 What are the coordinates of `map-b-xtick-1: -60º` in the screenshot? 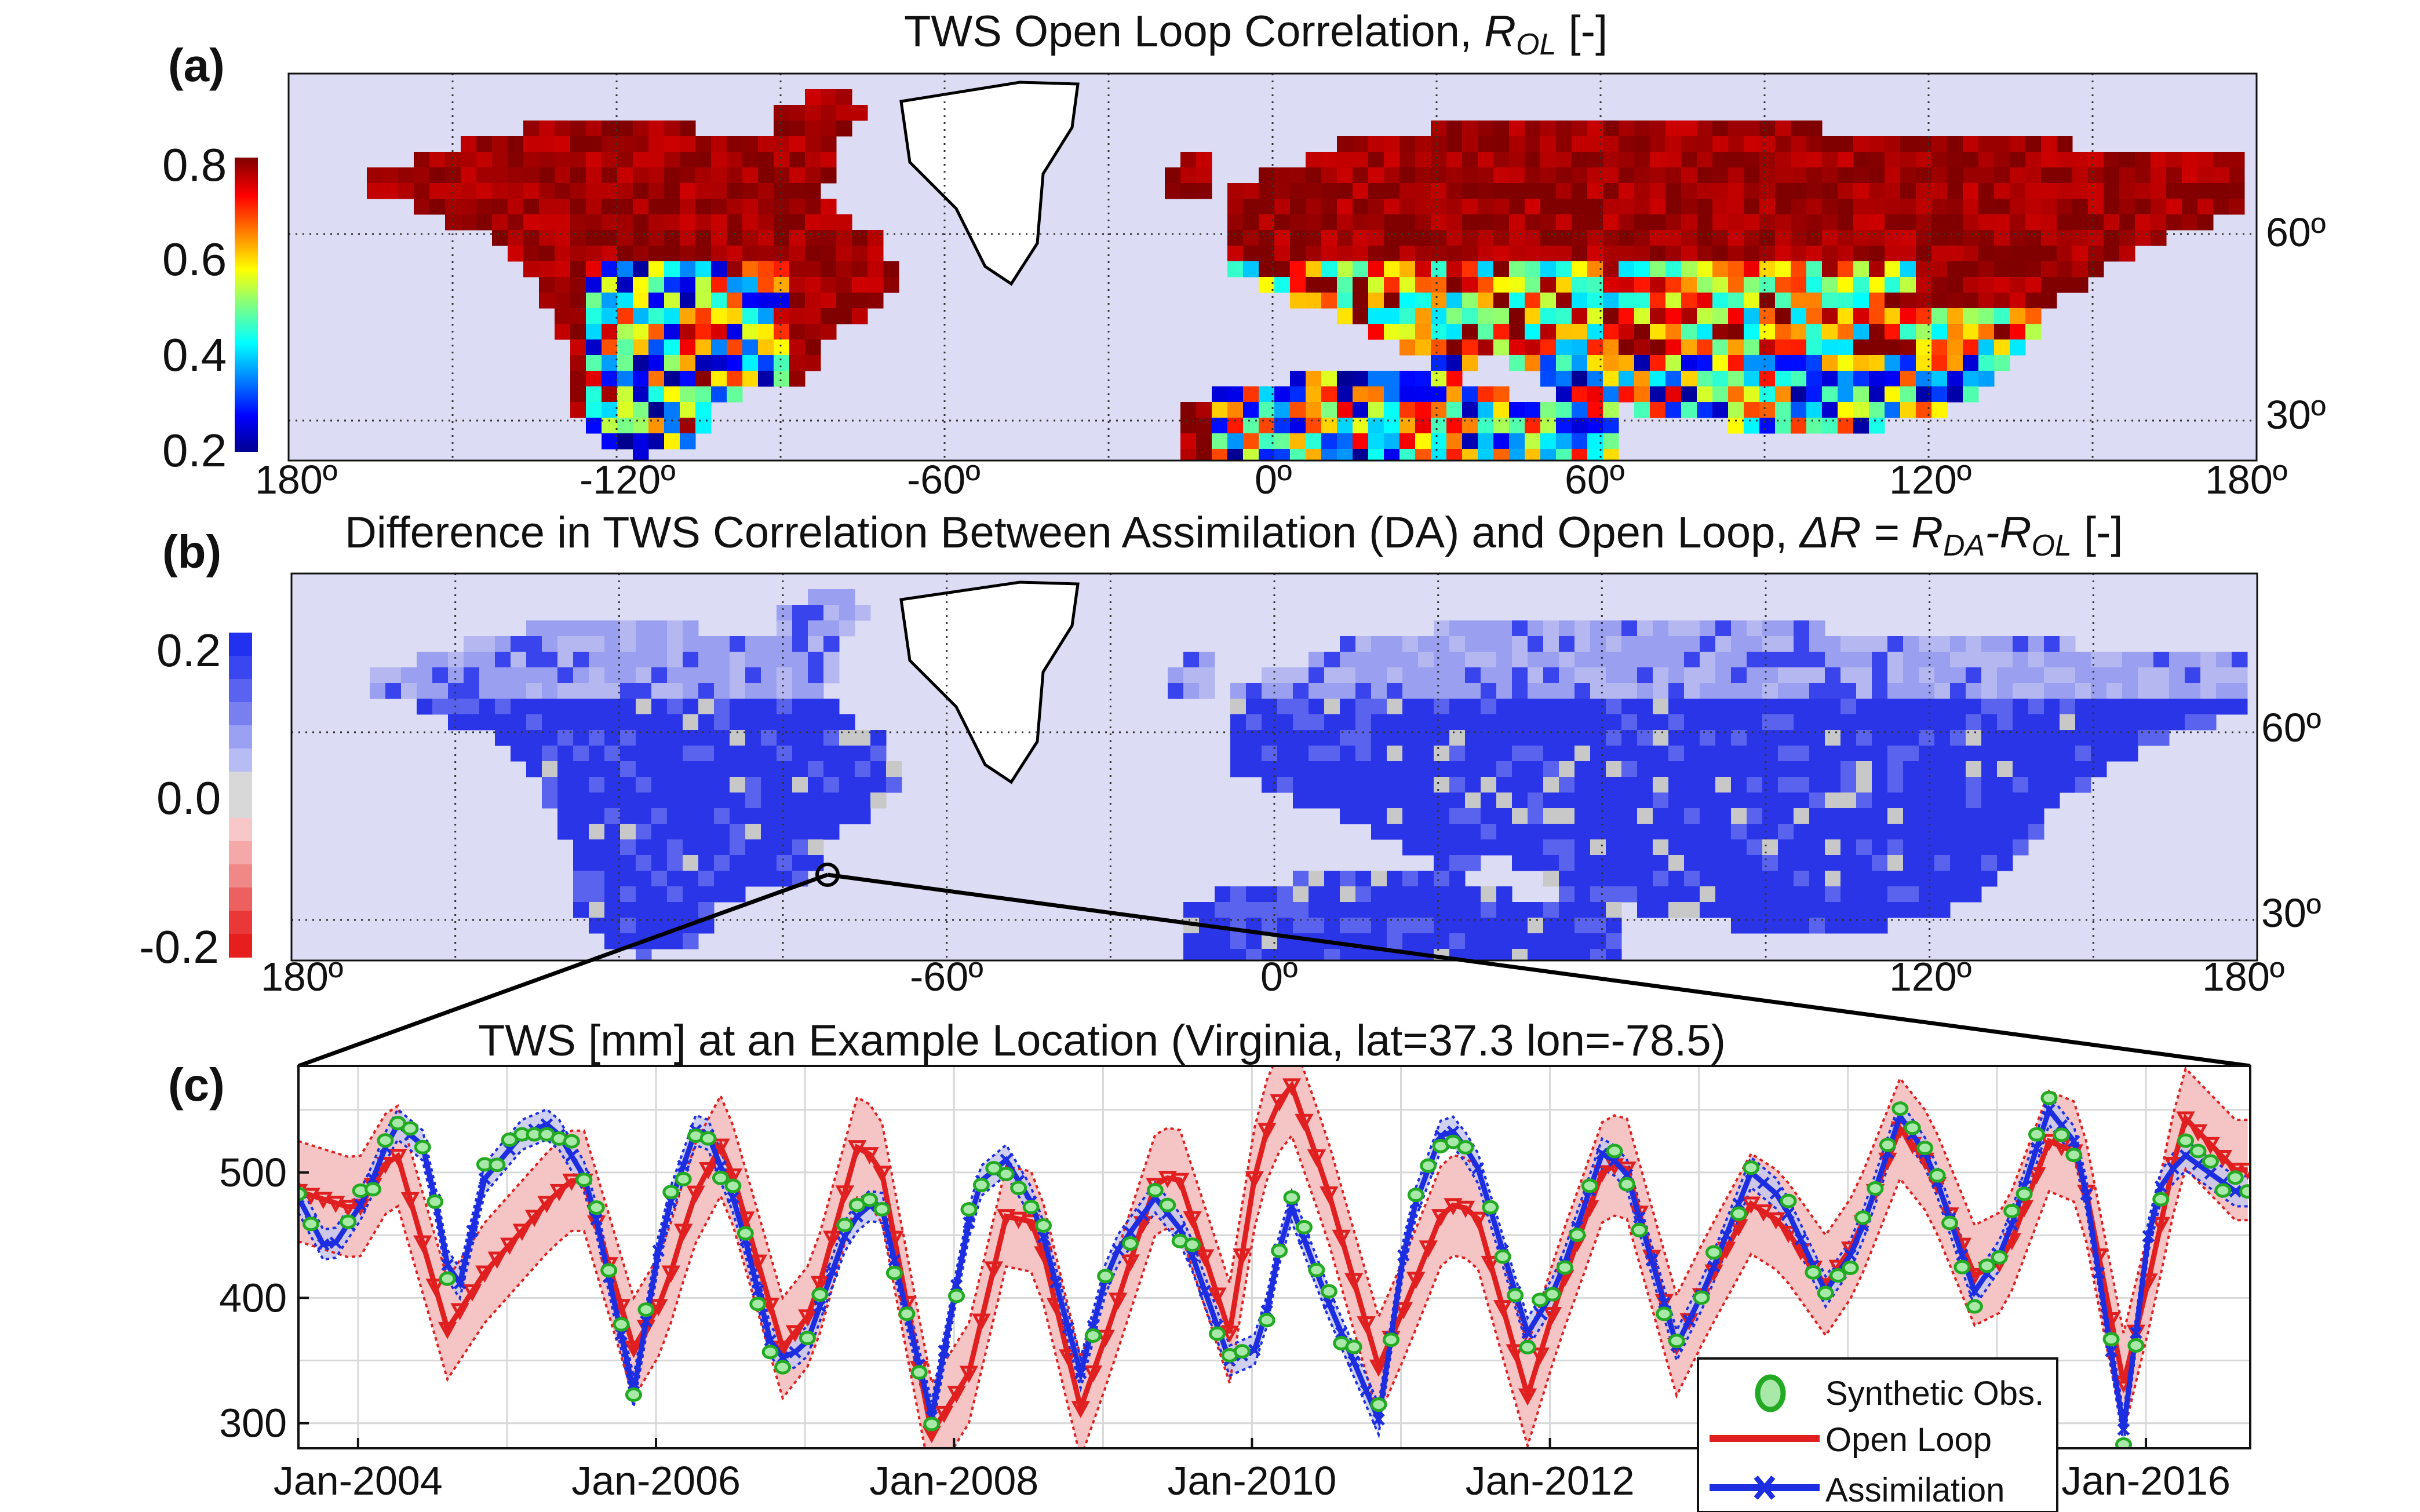 It's located at (947, 977).